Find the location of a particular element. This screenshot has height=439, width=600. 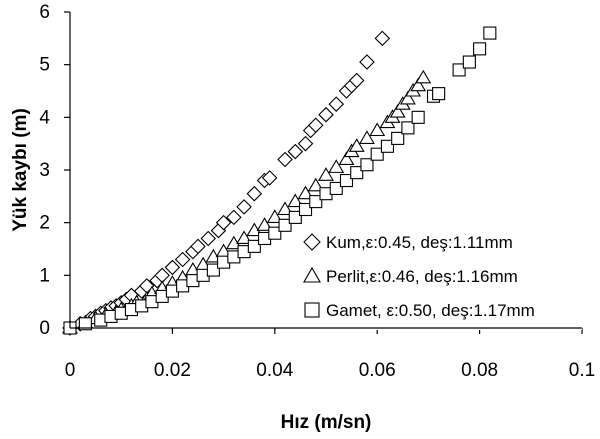

legend-box is located at coordinates (439, 278).